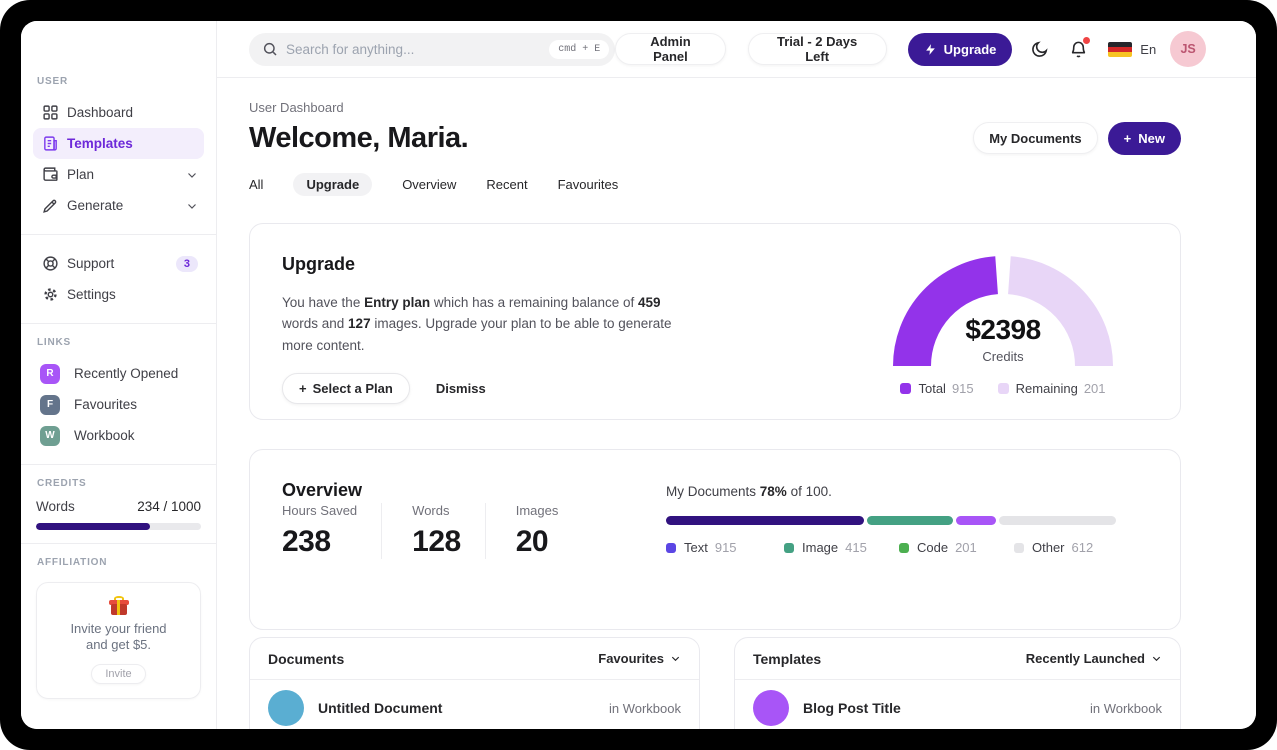  Describe the element at coordinates (1087, 40) in the screenshot. I see `notification-dot` at that location.